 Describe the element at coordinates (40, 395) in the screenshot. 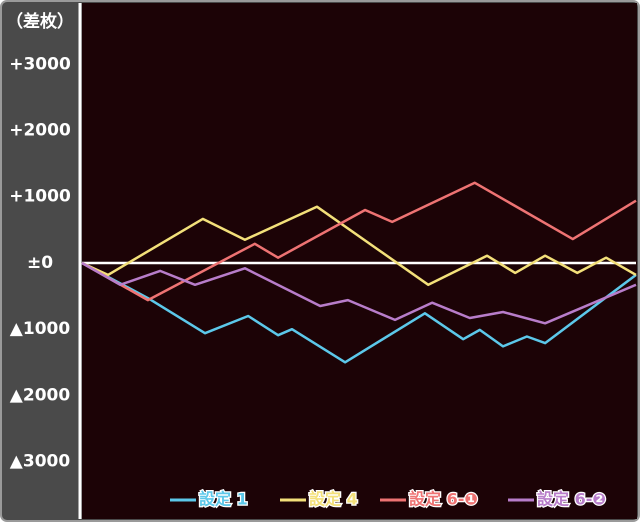

I see `y-tick-label: ▲2000` at that location.